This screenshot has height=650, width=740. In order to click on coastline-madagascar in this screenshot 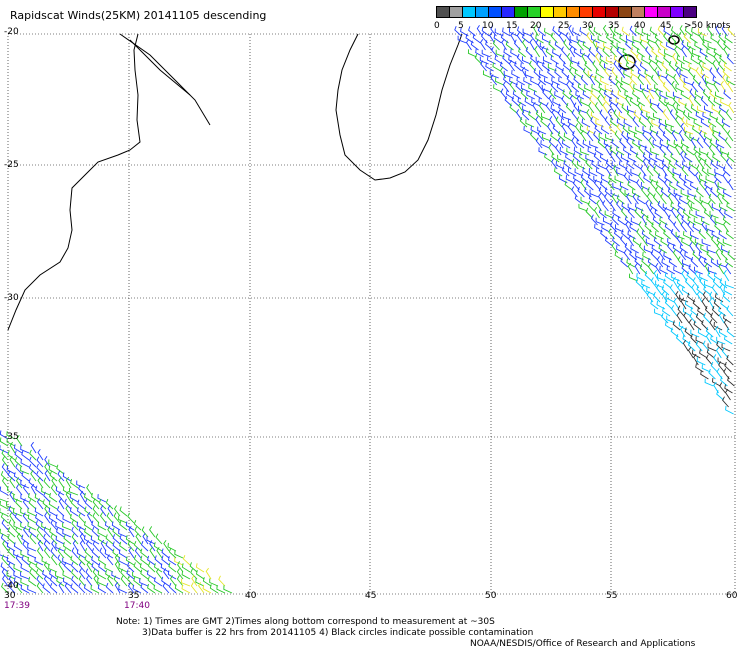, I will do `click(399, 107)`.